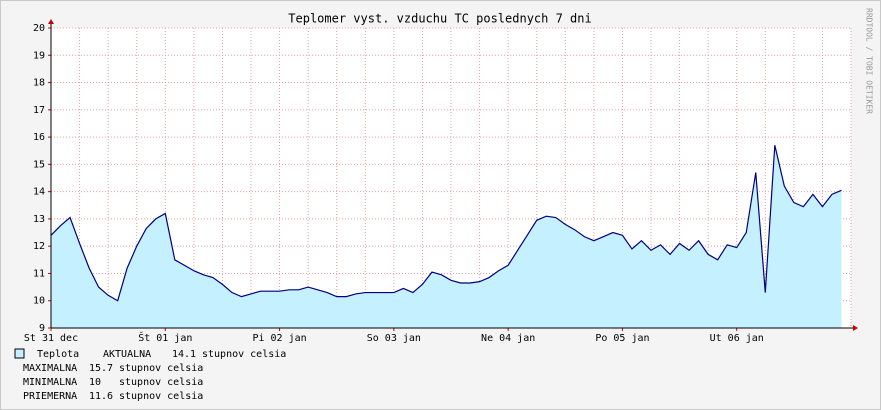 This screenshot has width=881, height=410. I want to click on y-tick-label: 11, so click(39, 273).